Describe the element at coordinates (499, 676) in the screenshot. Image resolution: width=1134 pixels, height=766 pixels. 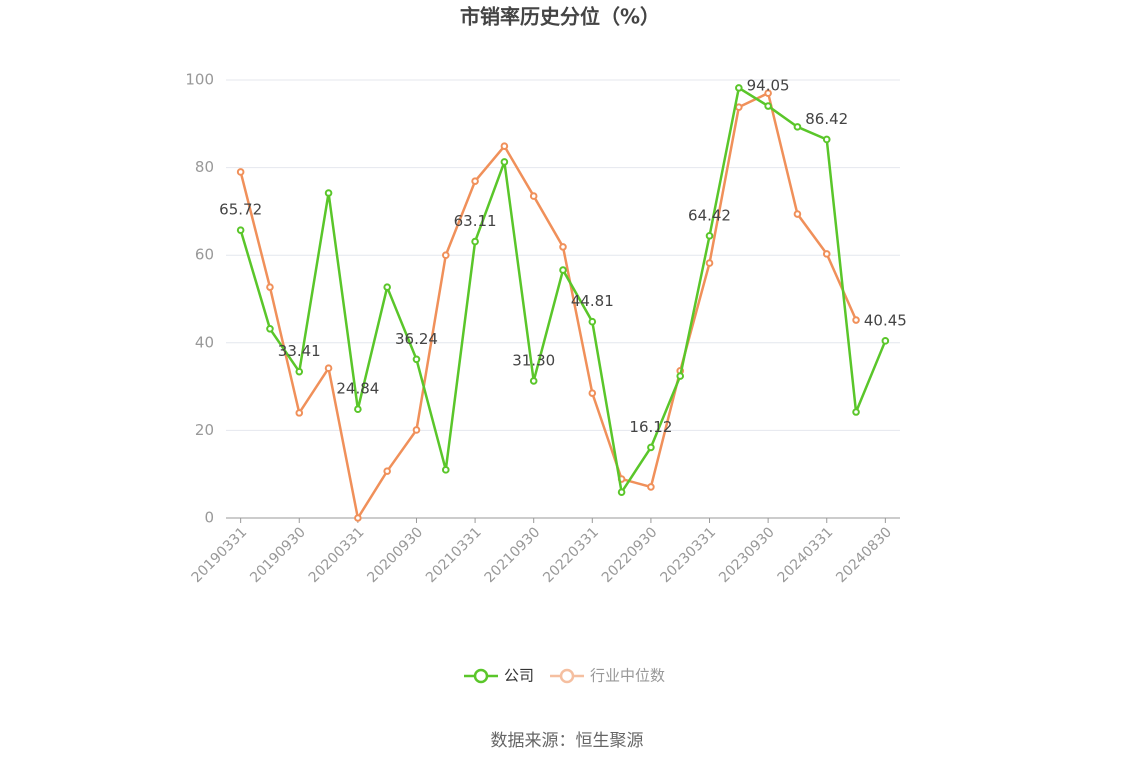
I see `legend-item: 公司` at that location.